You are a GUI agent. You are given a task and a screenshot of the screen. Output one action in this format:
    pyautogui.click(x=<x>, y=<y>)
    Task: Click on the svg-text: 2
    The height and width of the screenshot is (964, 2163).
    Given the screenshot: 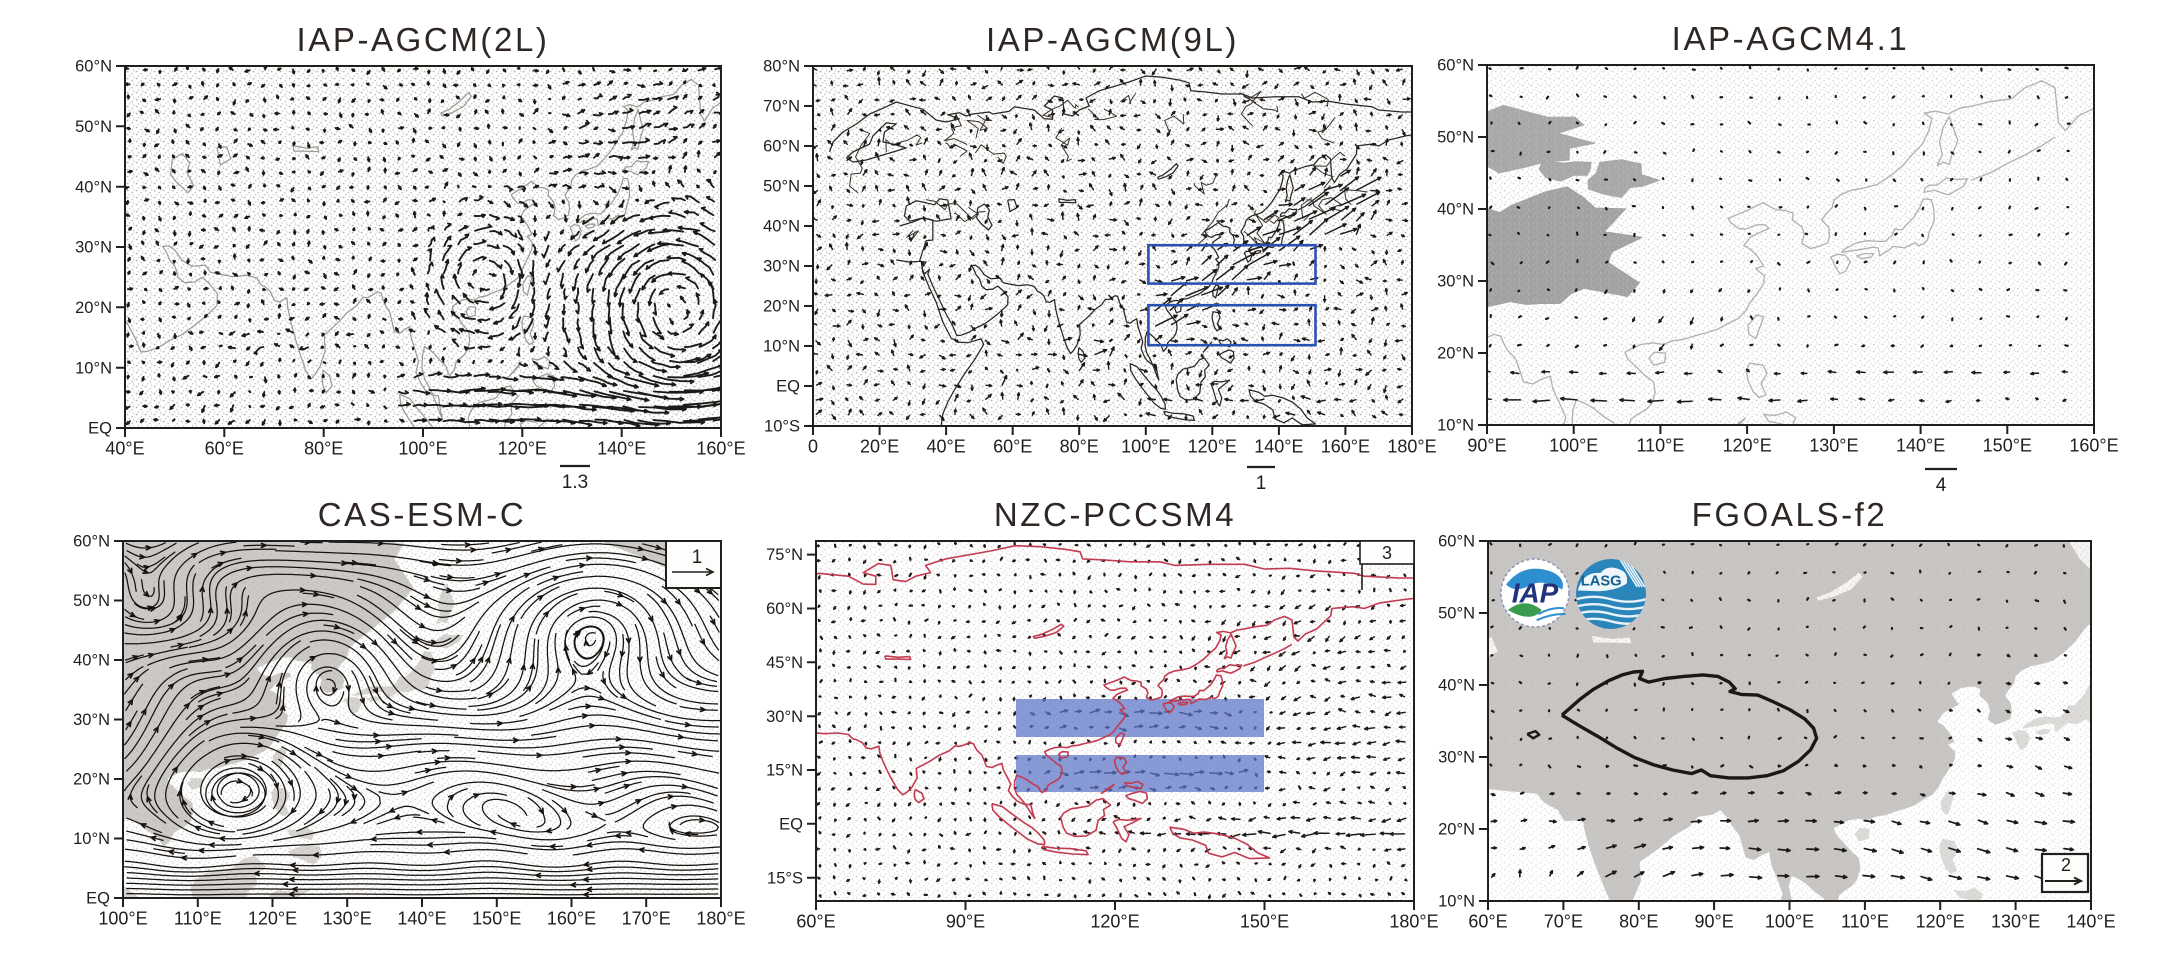 What is the action you would take?
    pyautogui.click(x=2066, y=865)
    